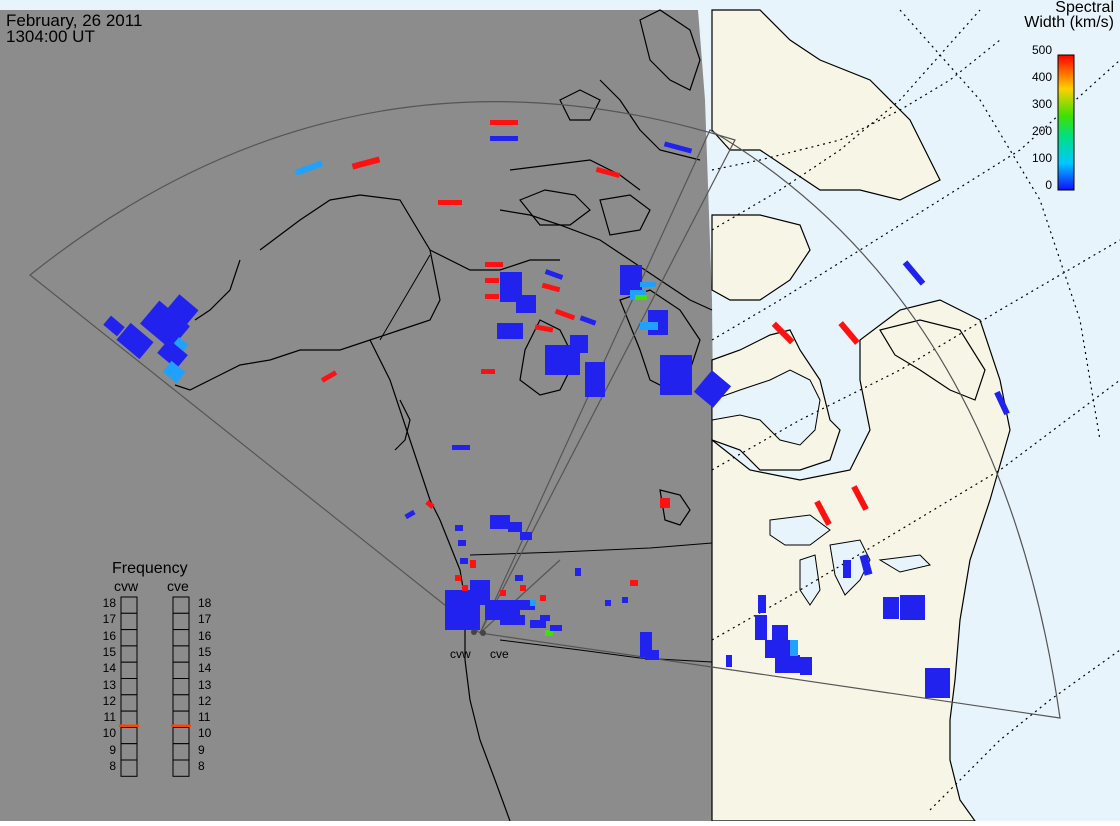 This screenshot has width=1120, height=826. What do you see at coordinates (1041, 104) in the screenshot?
I see `colorbar-tick: 300` at bounding box center [1041, 104].